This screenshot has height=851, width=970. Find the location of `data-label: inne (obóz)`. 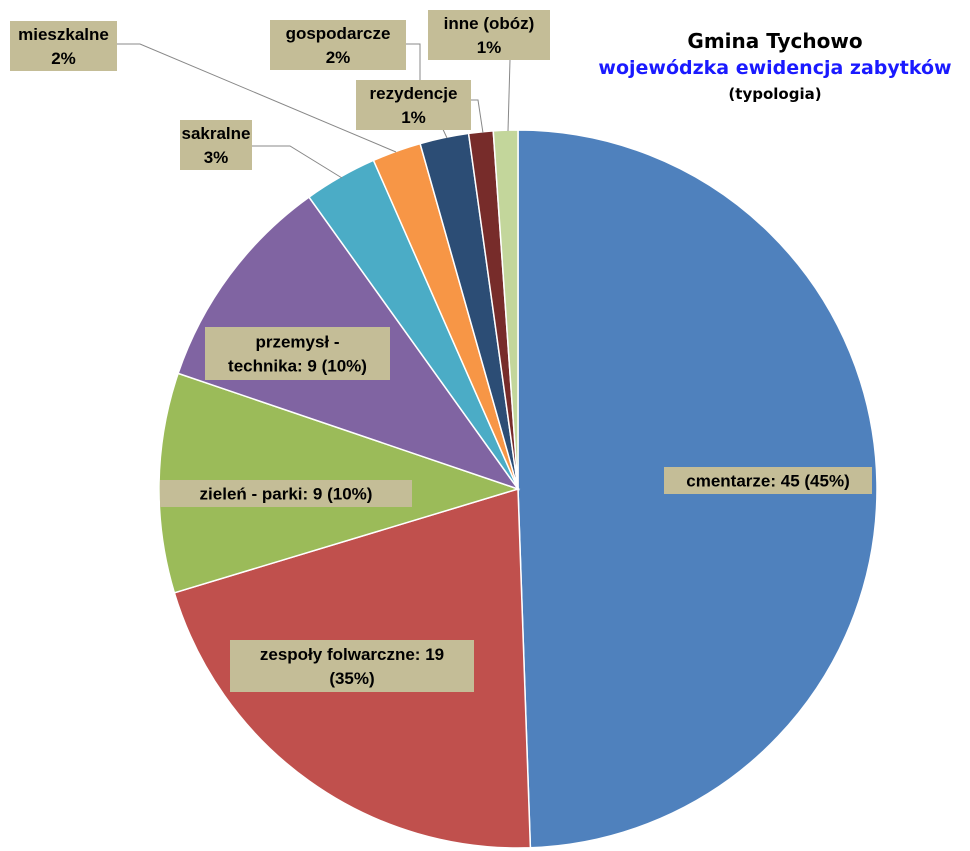

data-label: inne (obóz) is located at coordinates (489, 23).